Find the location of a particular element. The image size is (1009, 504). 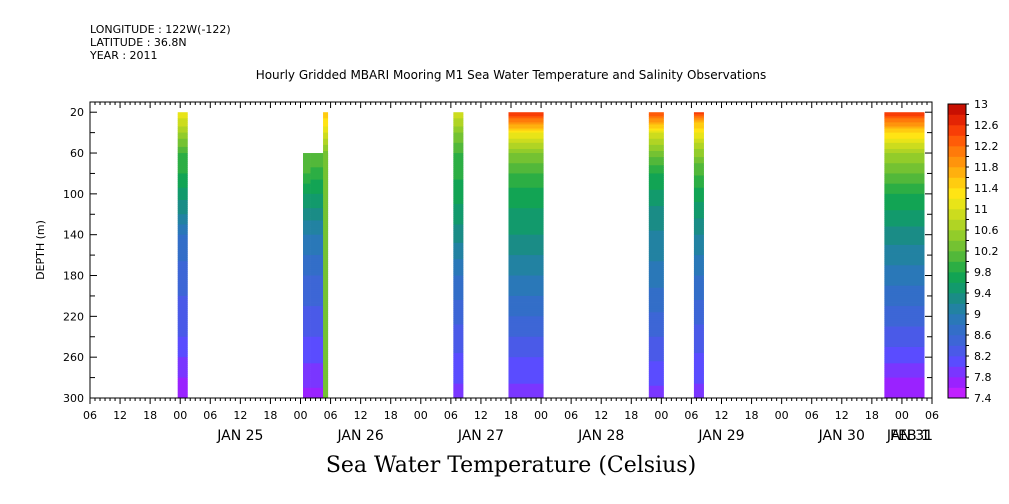

colorbar-label: 11.8 is located at coordinates (986, 167).